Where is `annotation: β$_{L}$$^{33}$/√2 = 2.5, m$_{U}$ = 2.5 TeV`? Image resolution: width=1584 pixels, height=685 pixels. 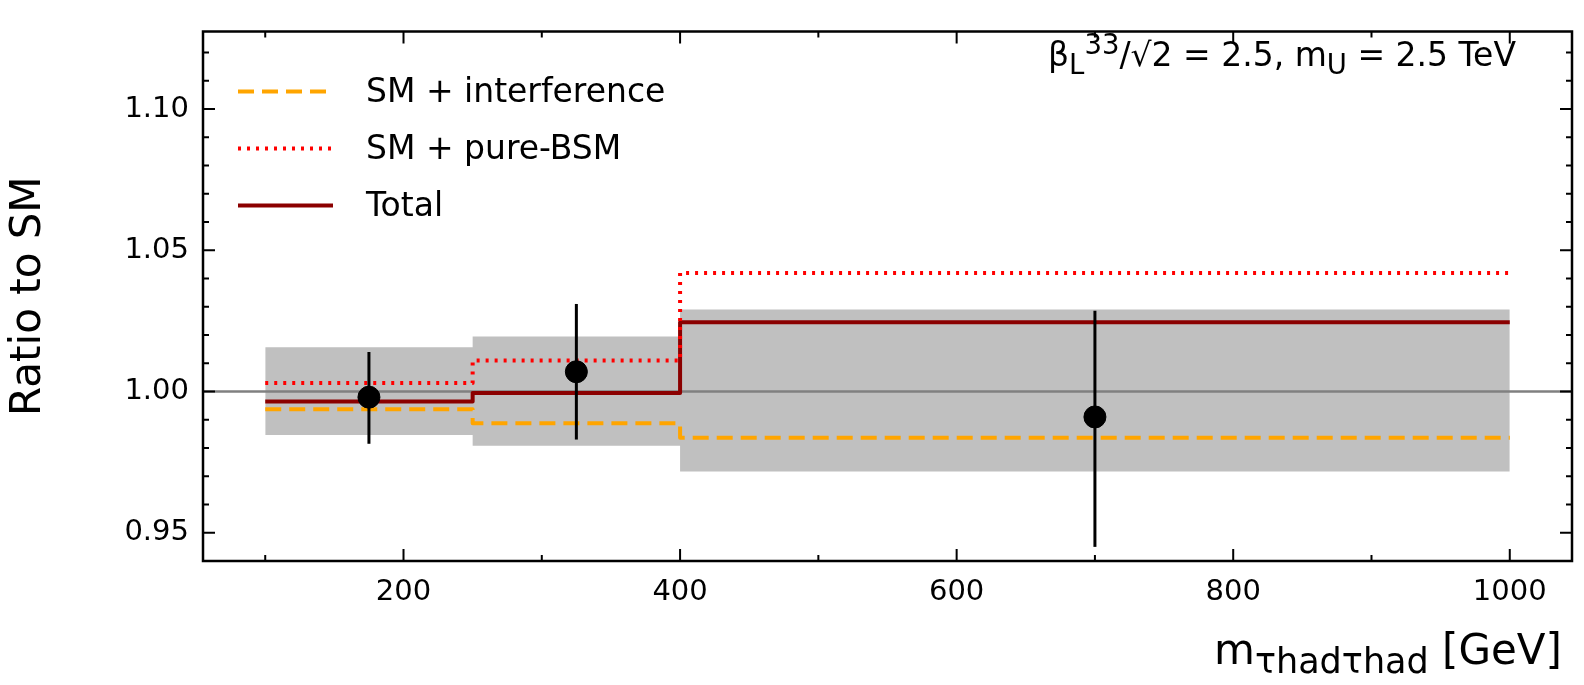 annotation: β$_{L}$$^{33}$/√2 = 2.5, m$_{U}$ = 2.5 TeV is located at coordinates (1282, 54).